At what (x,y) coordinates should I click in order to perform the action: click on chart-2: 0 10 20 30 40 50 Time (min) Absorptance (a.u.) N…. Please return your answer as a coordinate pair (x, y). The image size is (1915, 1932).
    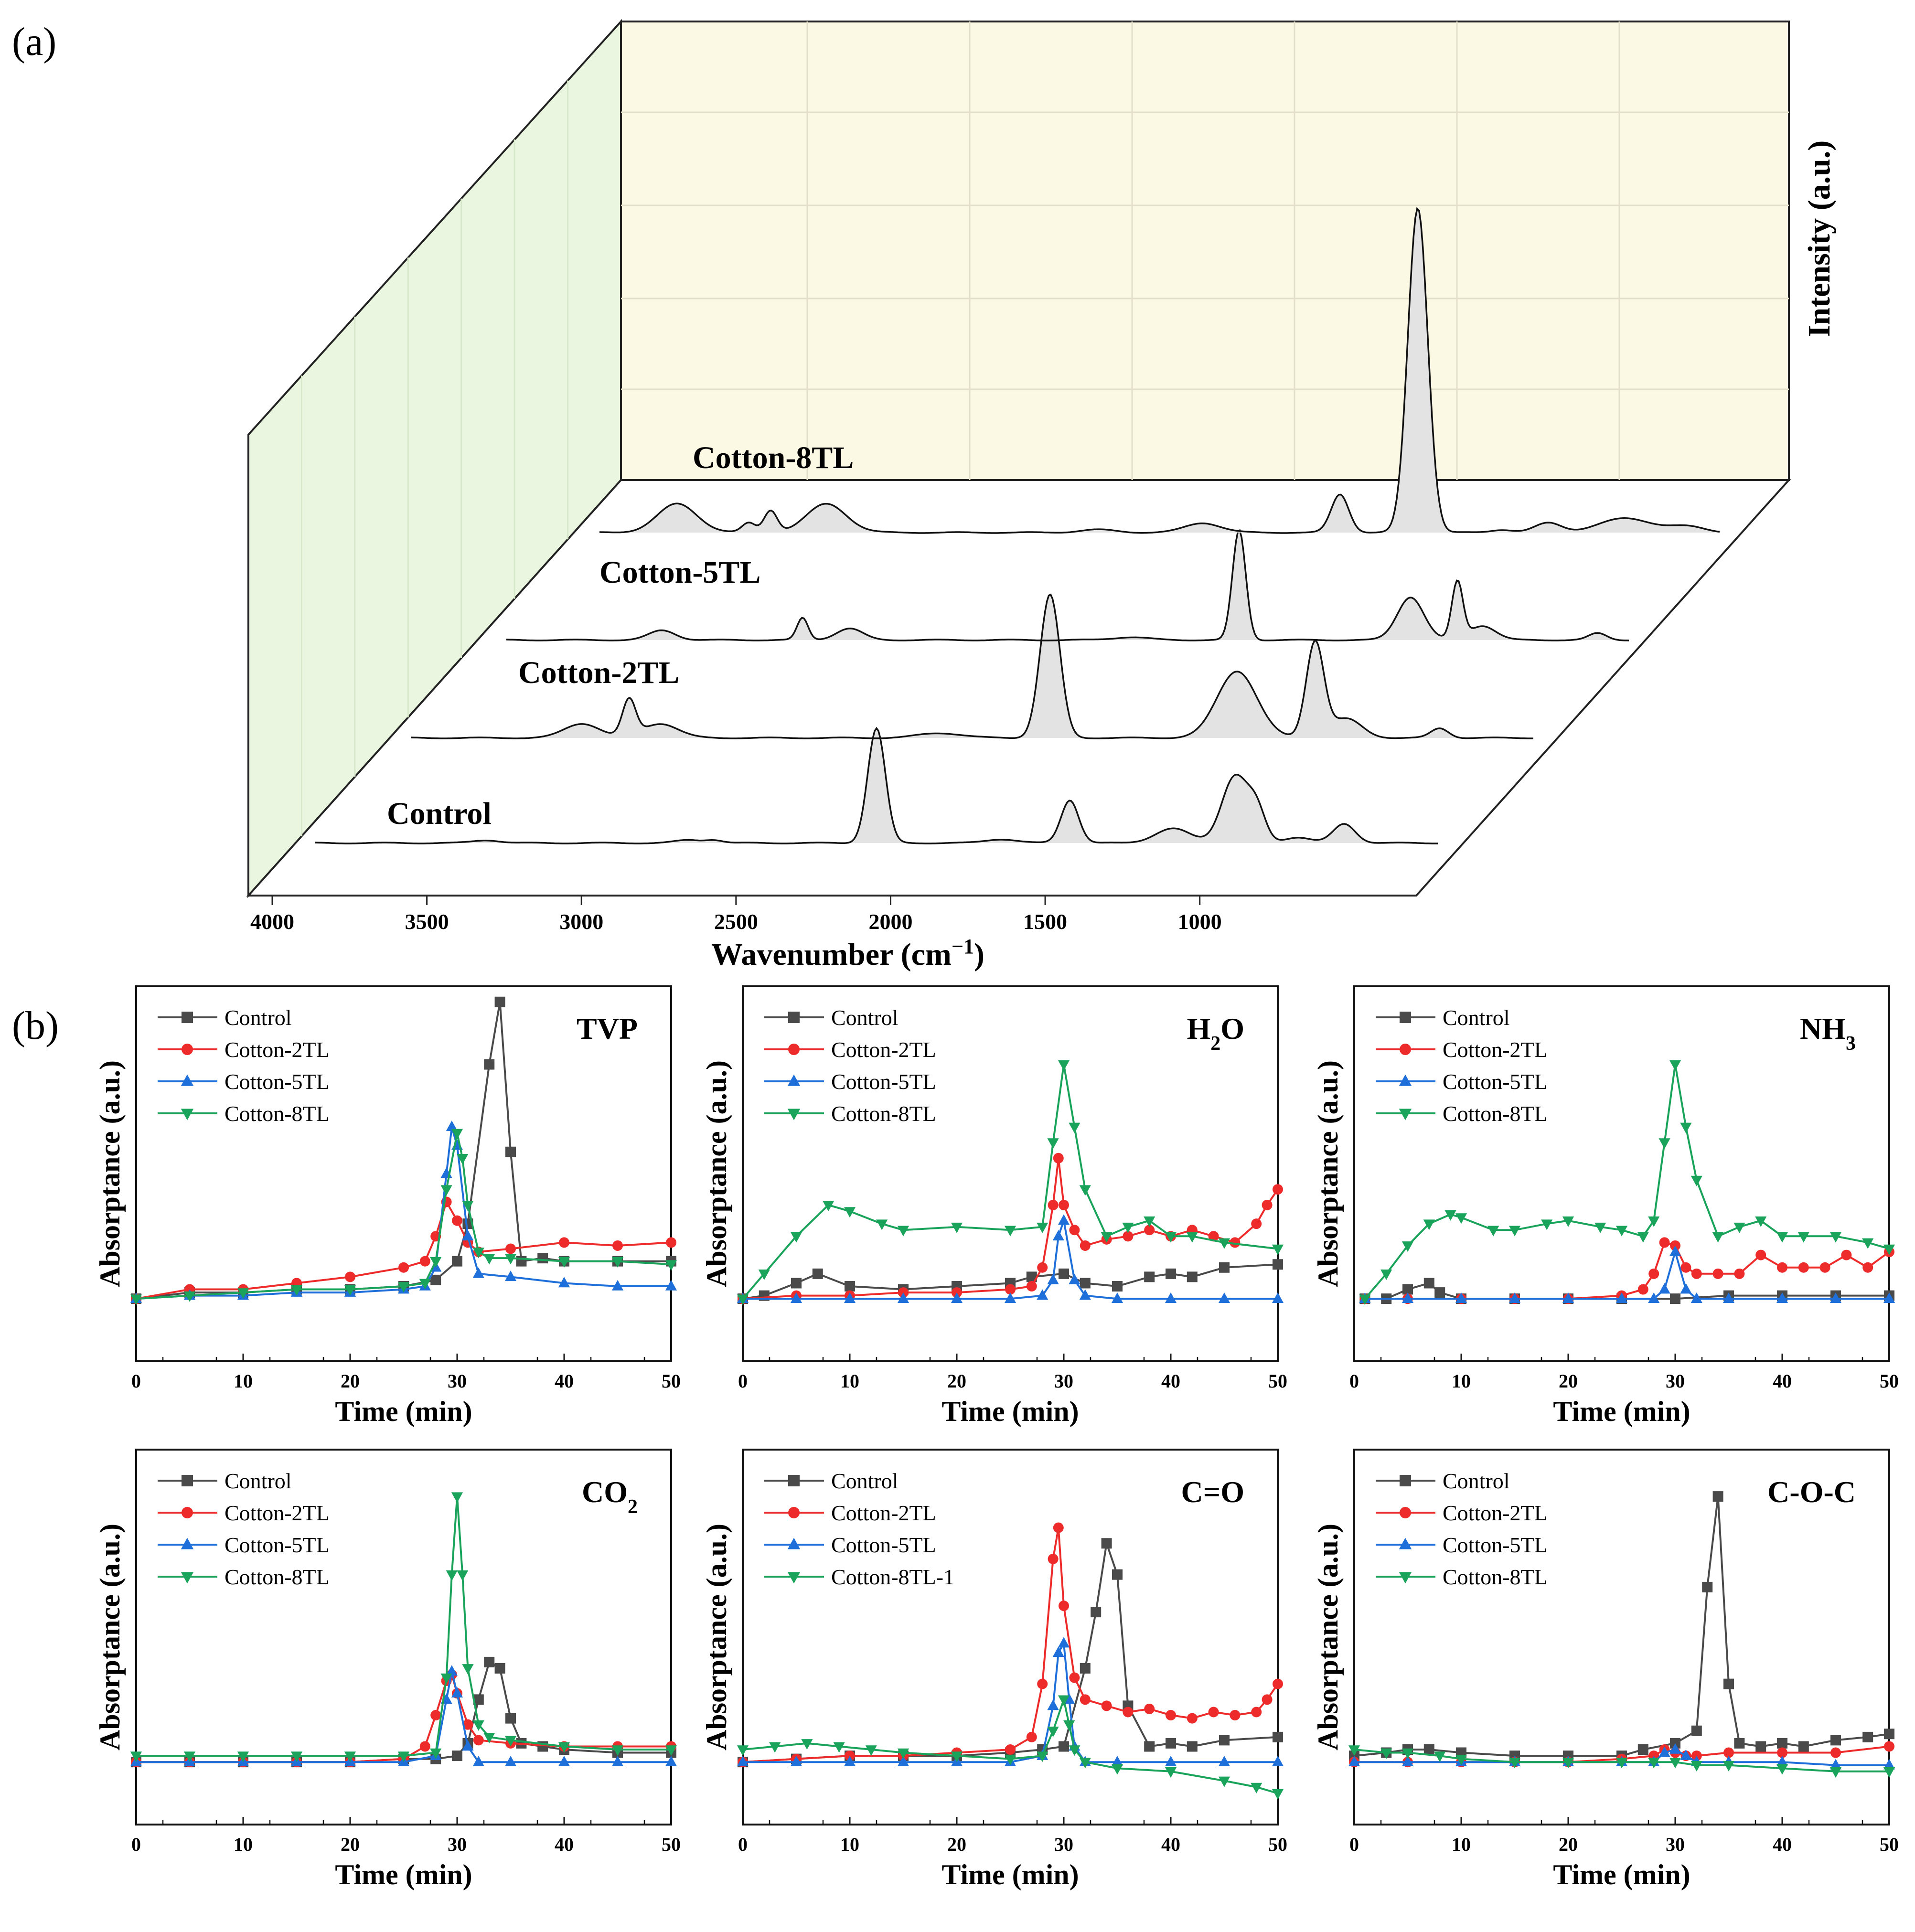
    Looking at the image, I should click on (1605, 1206).